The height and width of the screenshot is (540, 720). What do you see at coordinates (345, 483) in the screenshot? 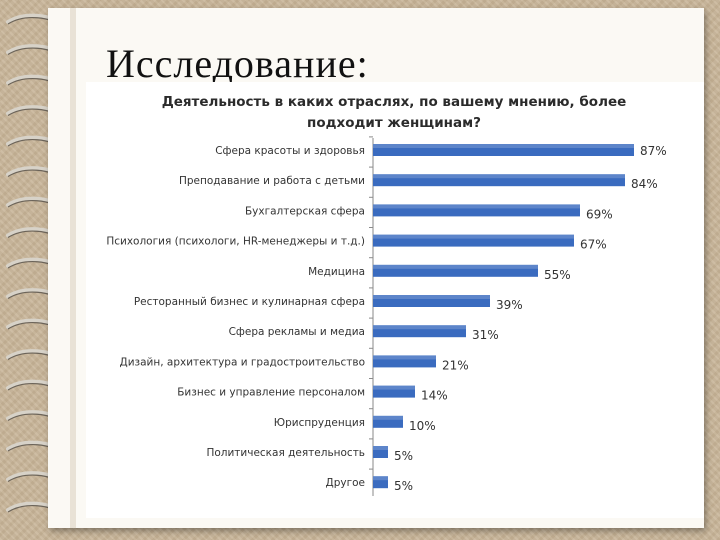
I see `category-label: Другое` at bounding box center [345, 483].